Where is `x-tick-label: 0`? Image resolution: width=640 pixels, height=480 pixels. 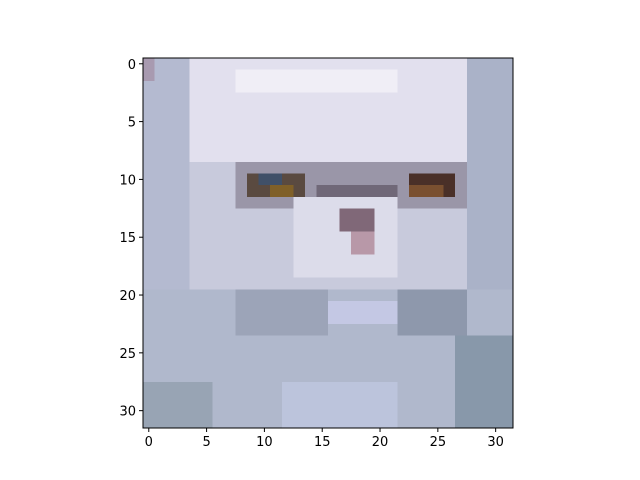
x-tick-label: 0 is located at coordinates (149, 442).